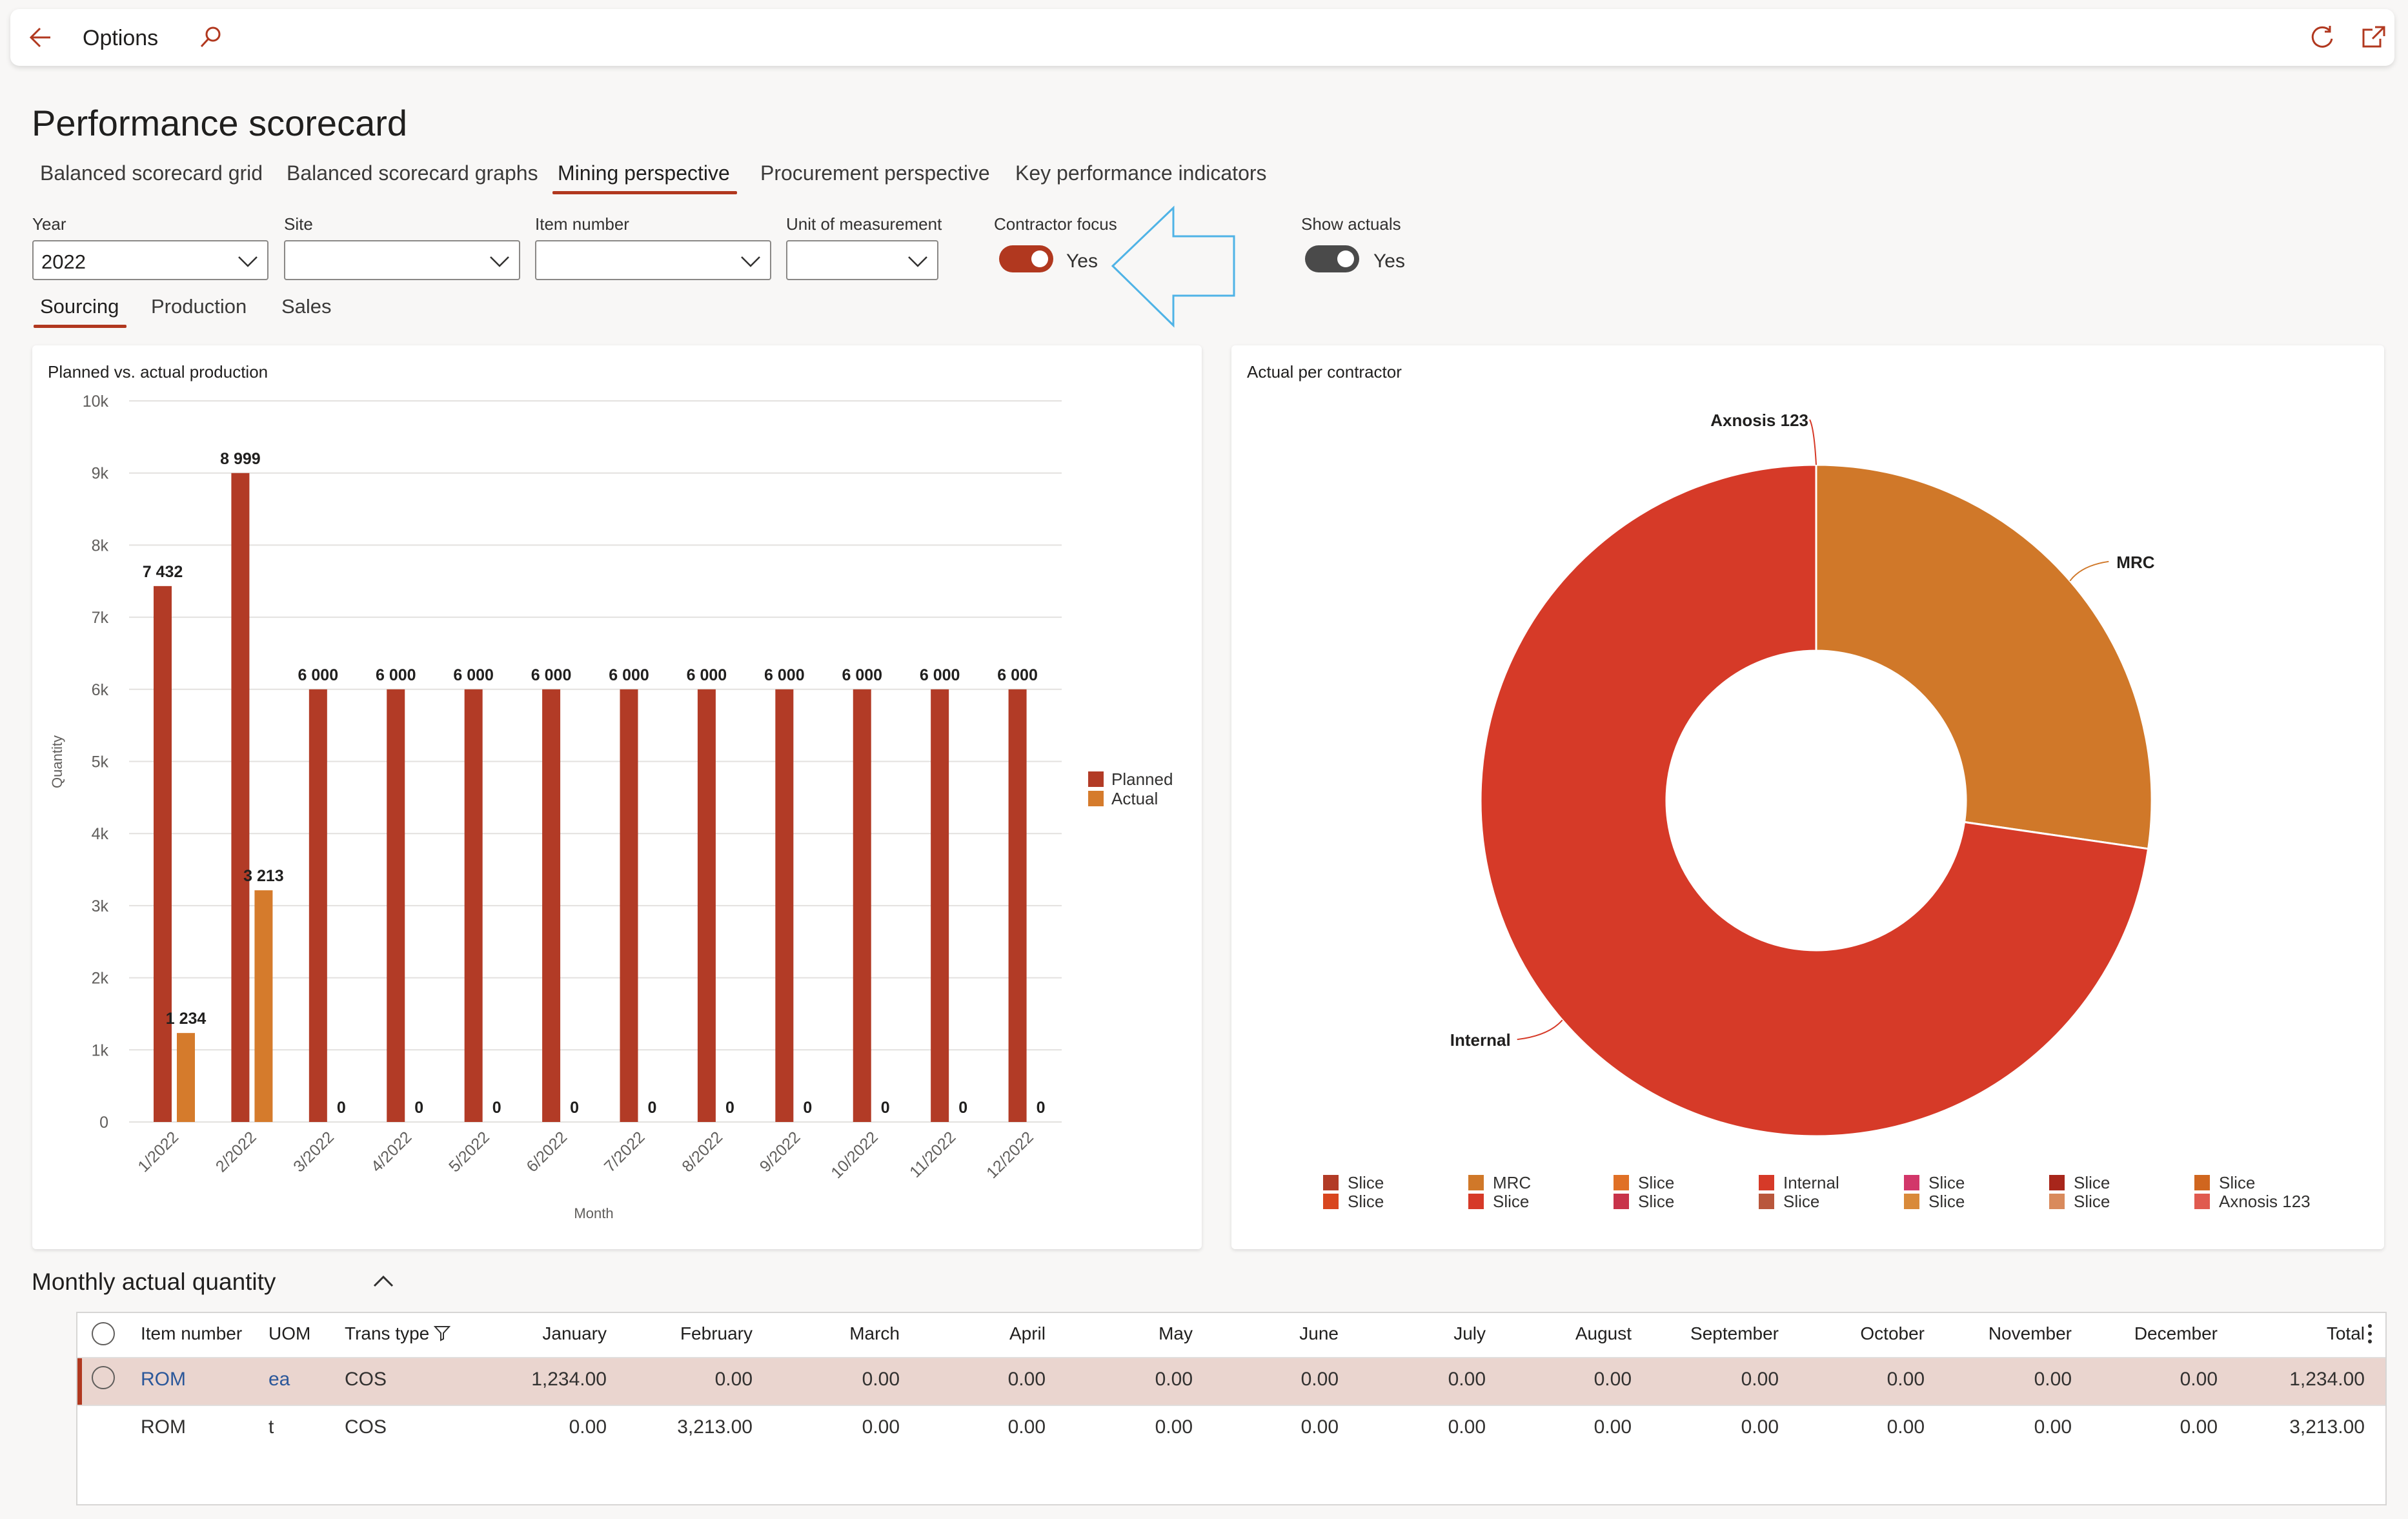 Image resolution: width=2408 pixels, height=1519 pixels. What do you see at coordinates (1814, 801) in the screenshot?
I see `slice-internal` at bounding box center [1814, 801].